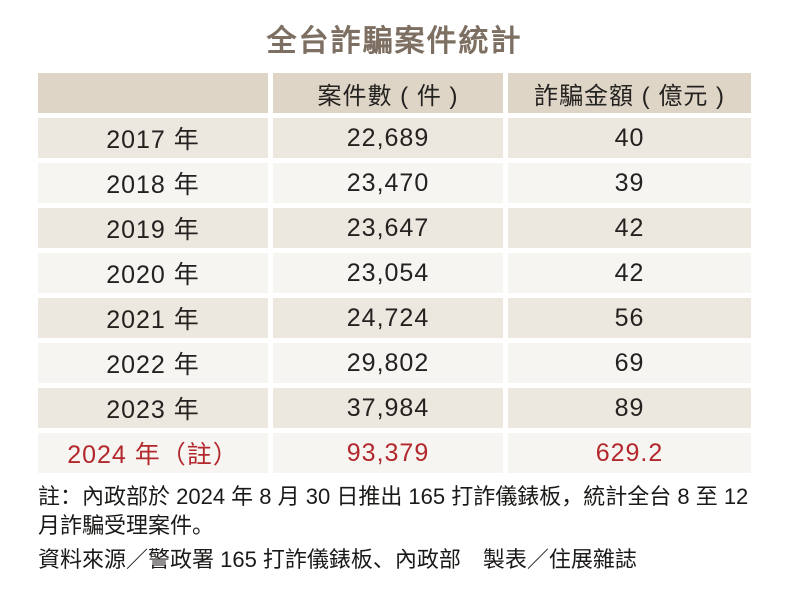 The width and height of the screenshot is (789, 600). Describe the element at coordinates (153, 273) in the screenshot. I see `year-cell: 2020 年` at that location.